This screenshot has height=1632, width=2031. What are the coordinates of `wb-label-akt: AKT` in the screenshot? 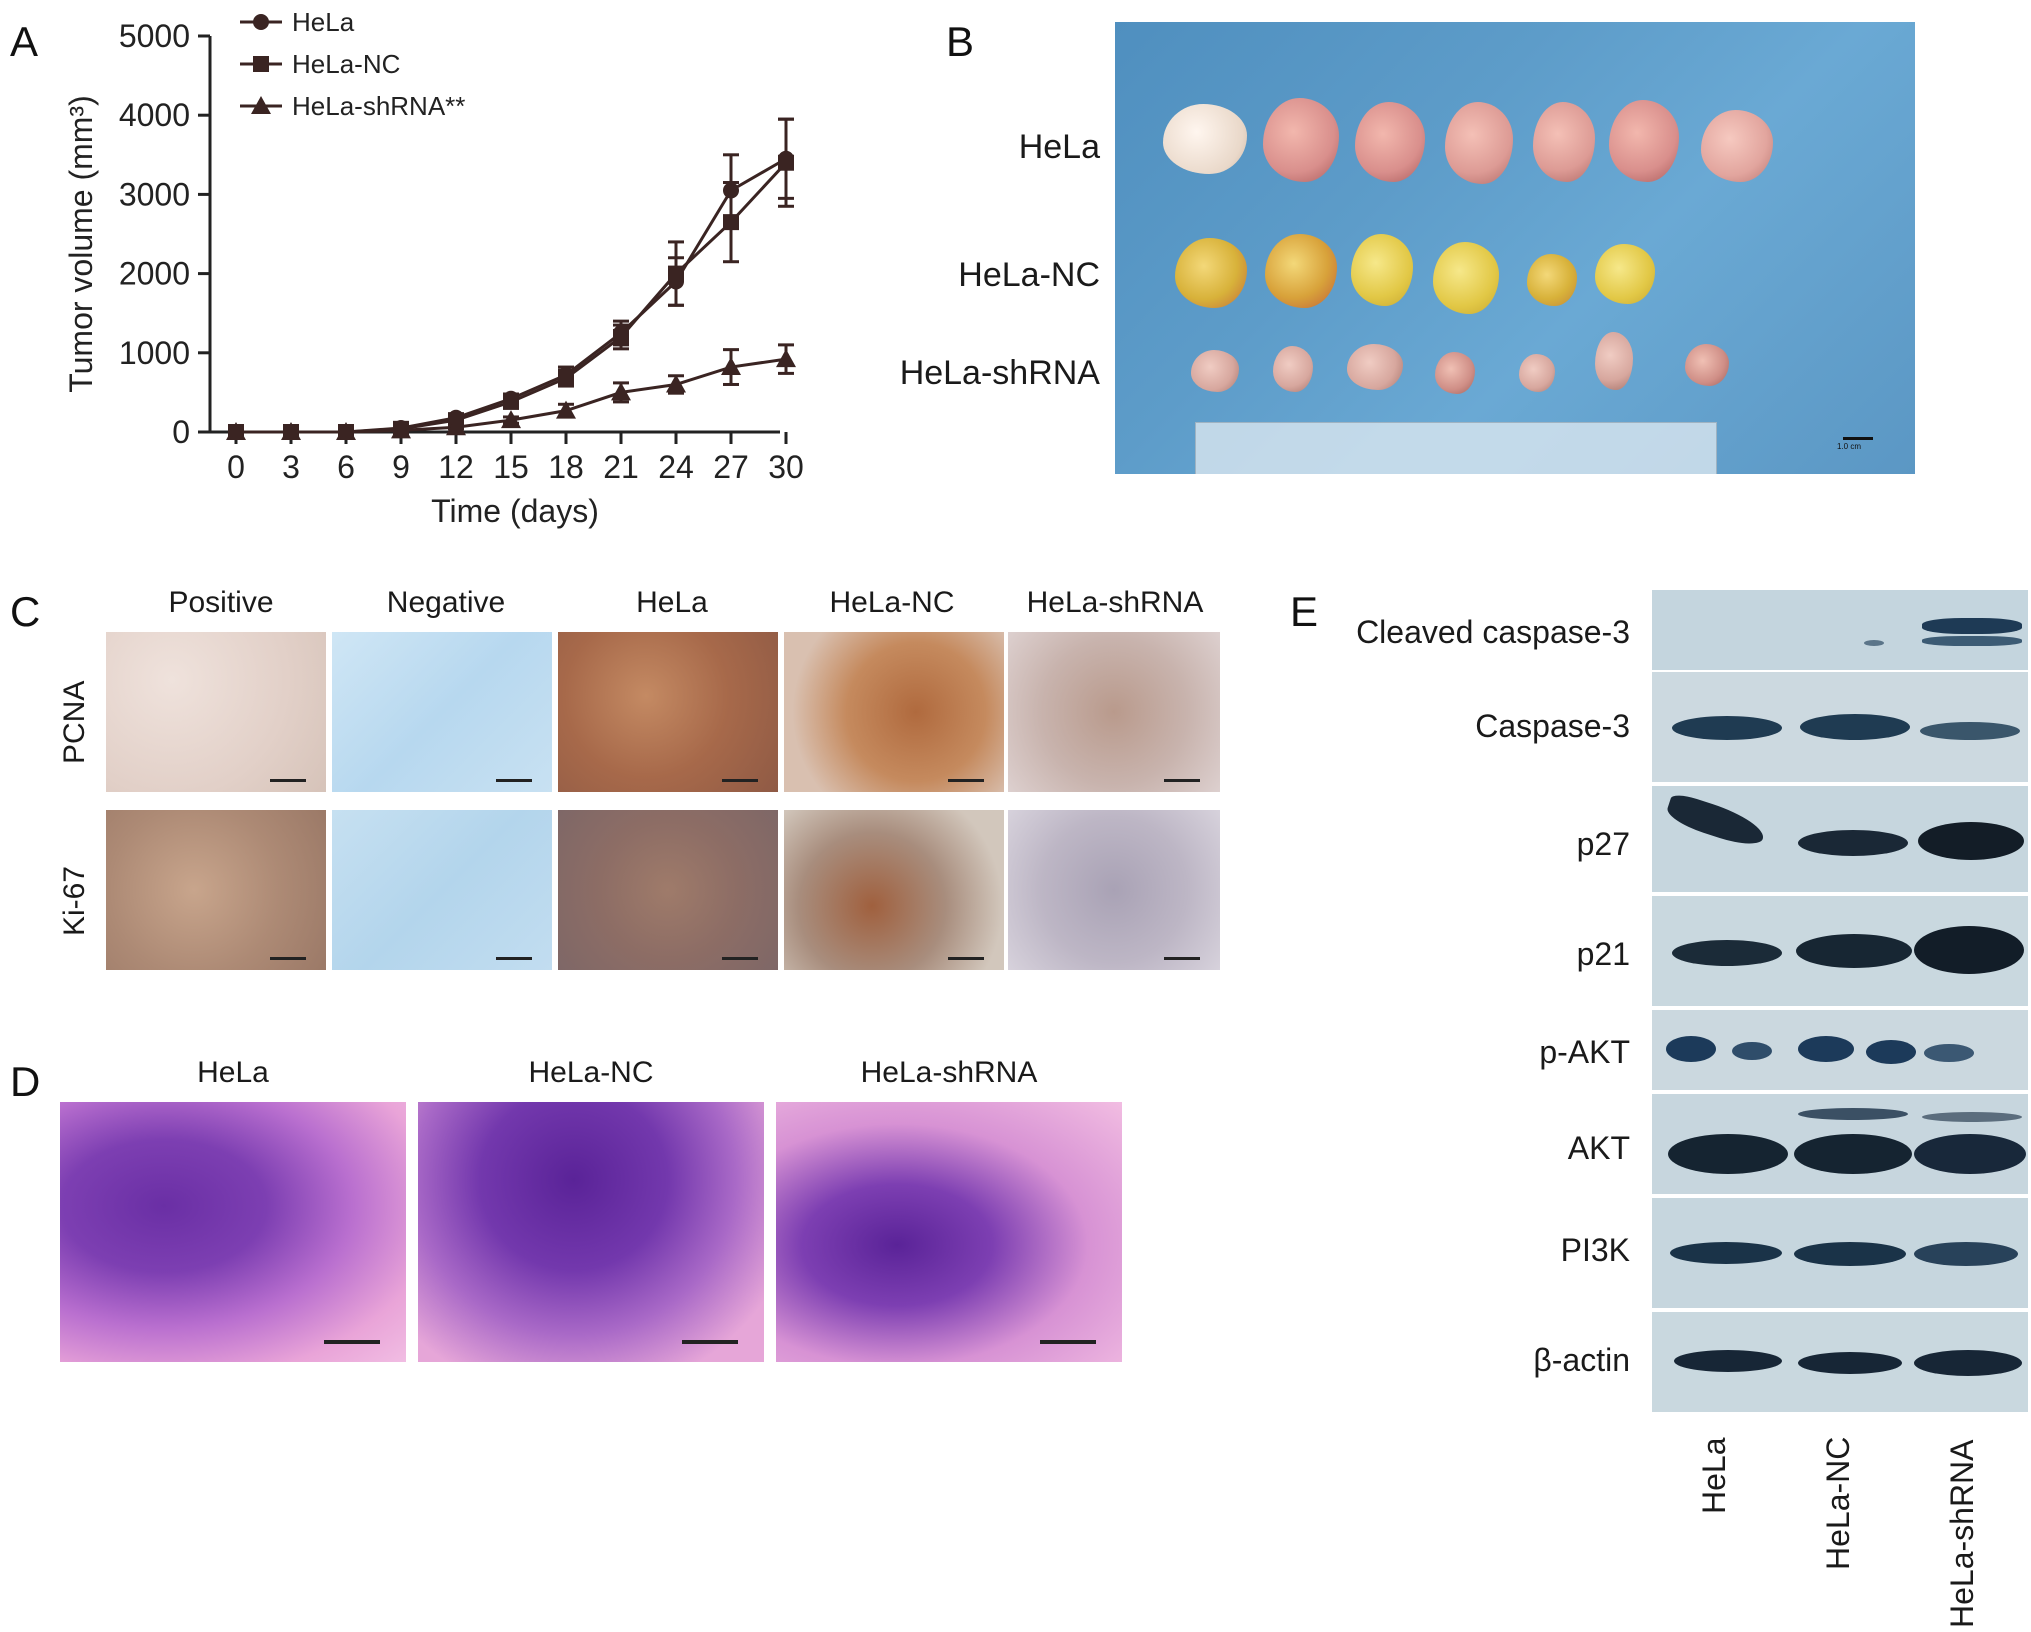 It's located at (1598, 1148).